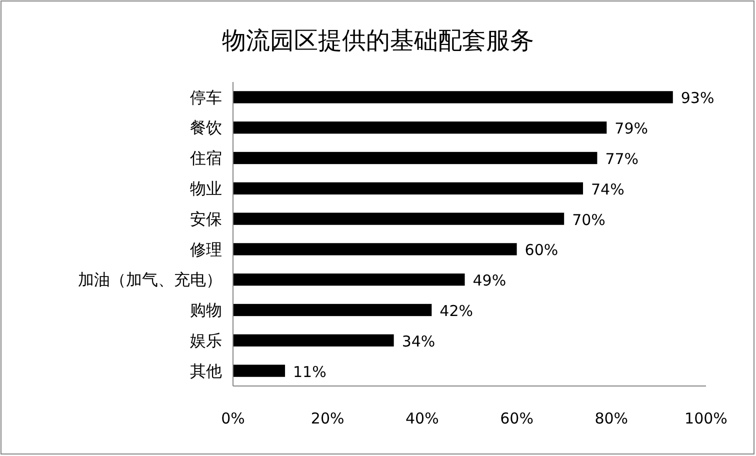 The height and width of the screenshot is (456, 756). Describe the element at coordinates (457, 311) in the screenshot. I see `data-label: 42%` at that location.